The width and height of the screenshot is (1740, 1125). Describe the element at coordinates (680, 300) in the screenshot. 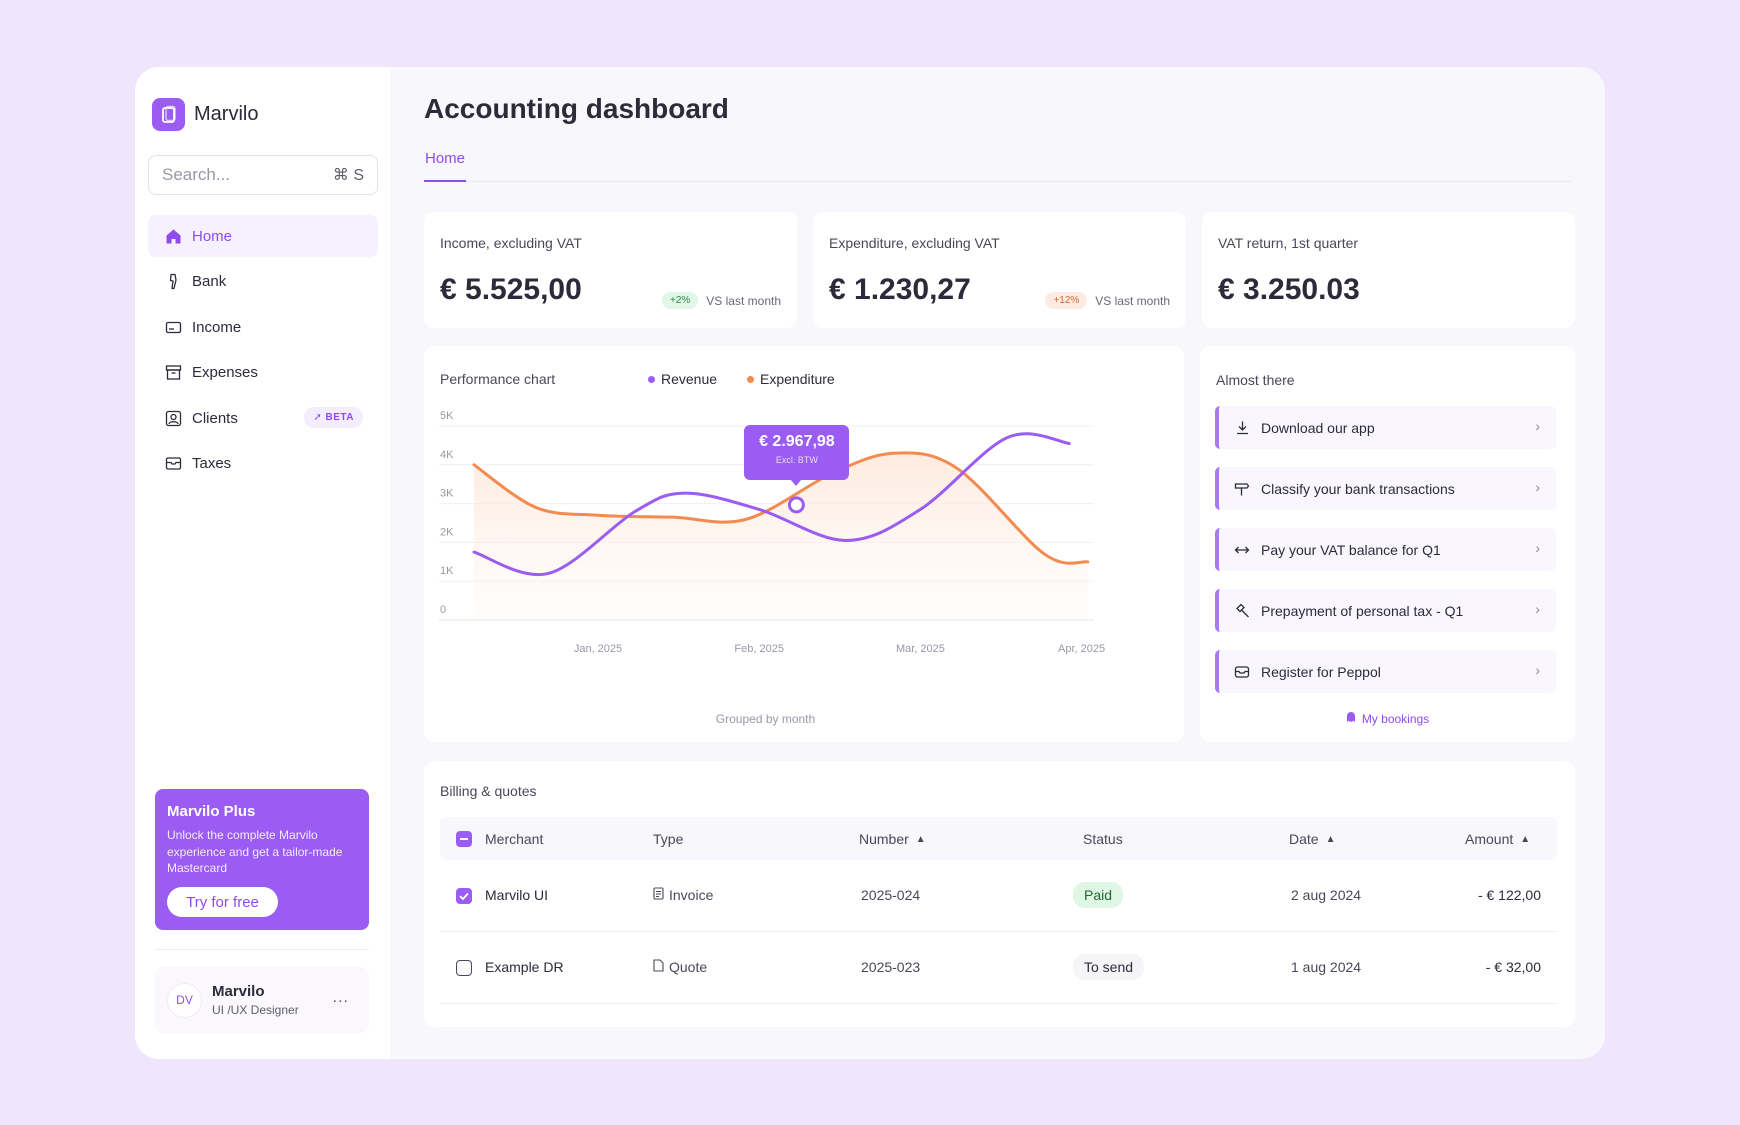

I see `delta-badge: +2%` at that location.